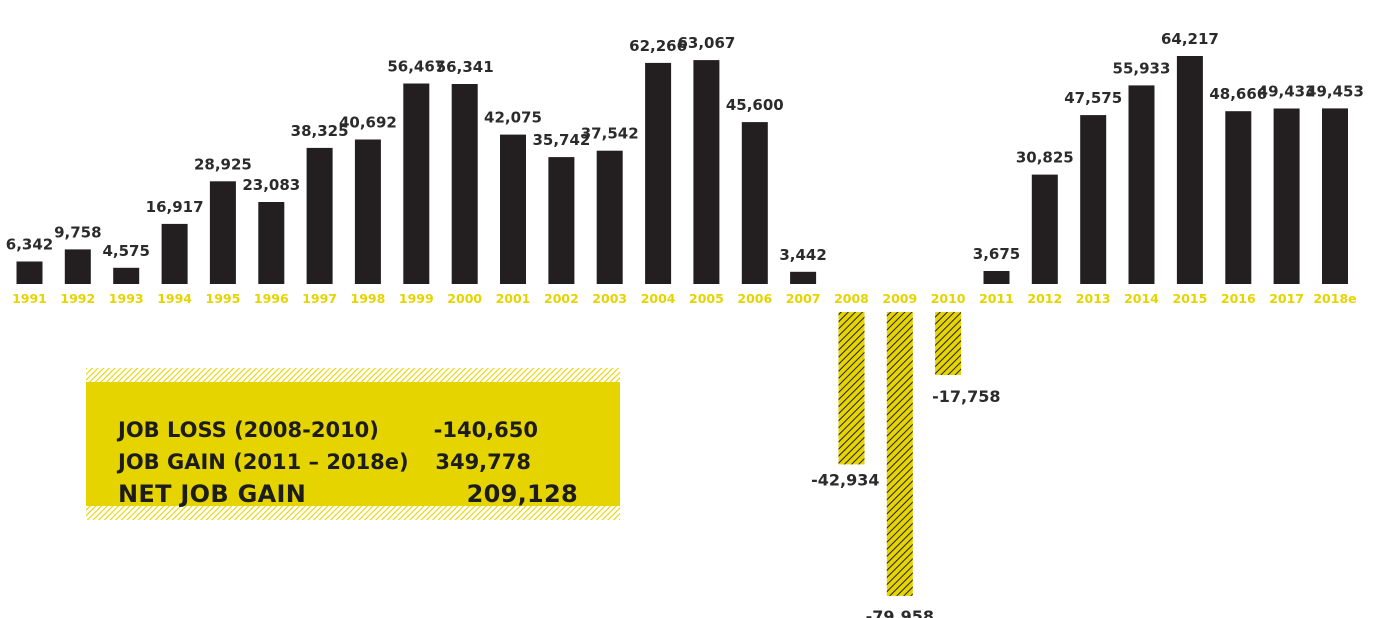  I want to click on bar-1994, so click(174, 253).